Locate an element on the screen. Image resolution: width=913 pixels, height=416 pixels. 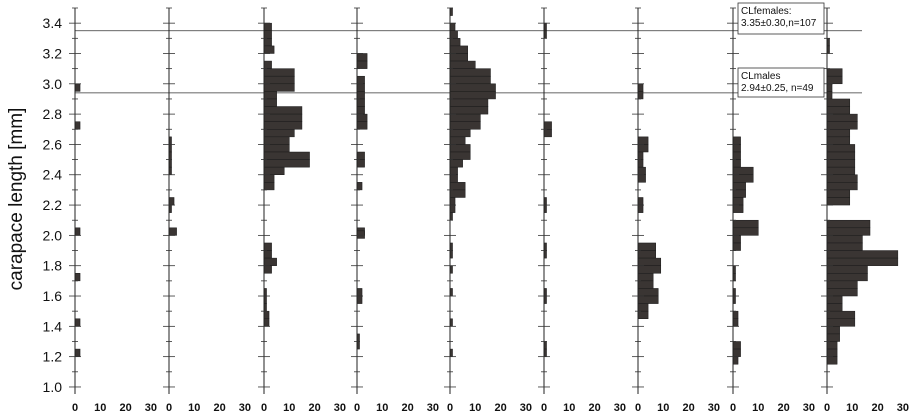
y-tick-label: 3.4 is located at coordinates (53, 23).